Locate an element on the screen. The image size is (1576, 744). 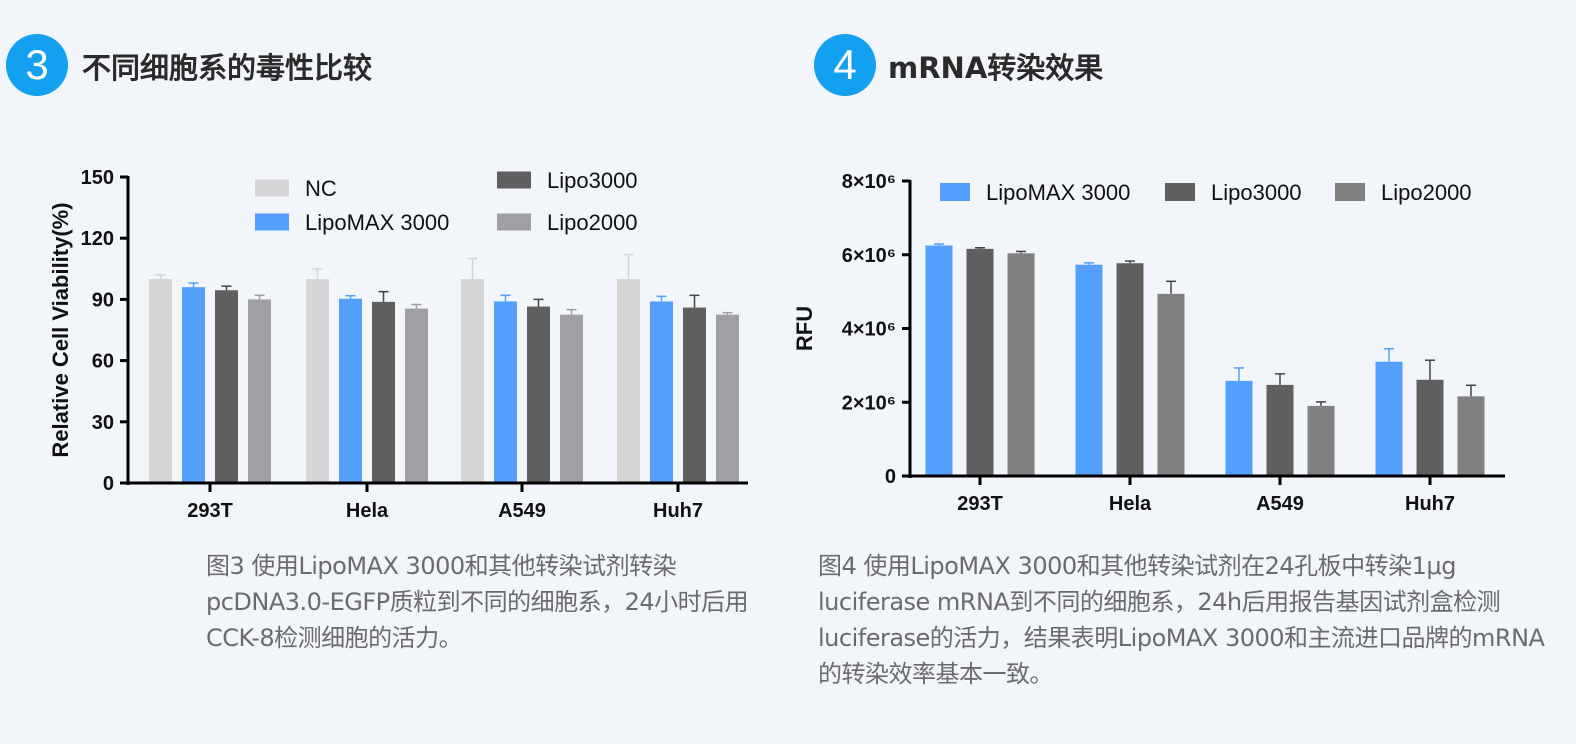
y-axis-label: RFU is located at coordinates (804, 328).